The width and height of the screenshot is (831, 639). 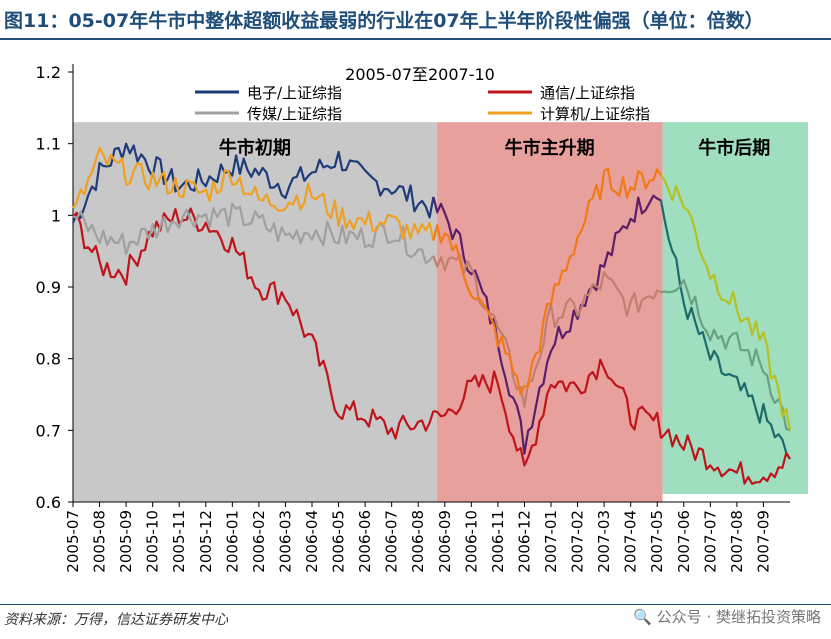 What do you see at coordinates (153, 541) in the screenshot?
I see `x-tick-label: 2005-10` at bounding box center [153, 541].